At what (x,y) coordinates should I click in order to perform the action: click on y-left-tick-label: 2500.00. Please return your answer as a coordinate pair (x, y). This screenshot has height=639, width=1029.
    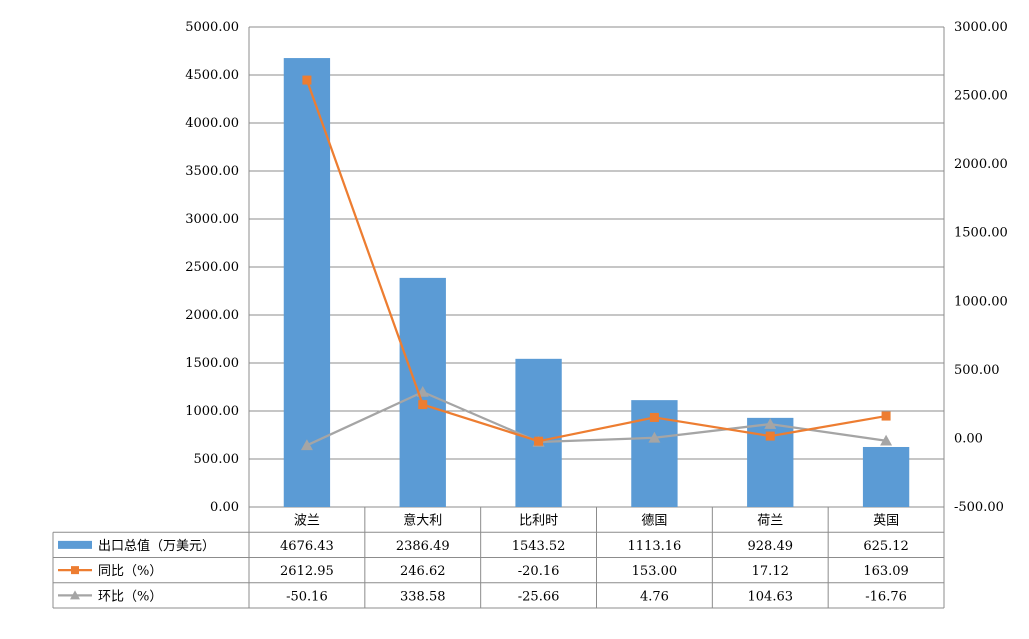
    Looking at the image, I should click on (212, 267).